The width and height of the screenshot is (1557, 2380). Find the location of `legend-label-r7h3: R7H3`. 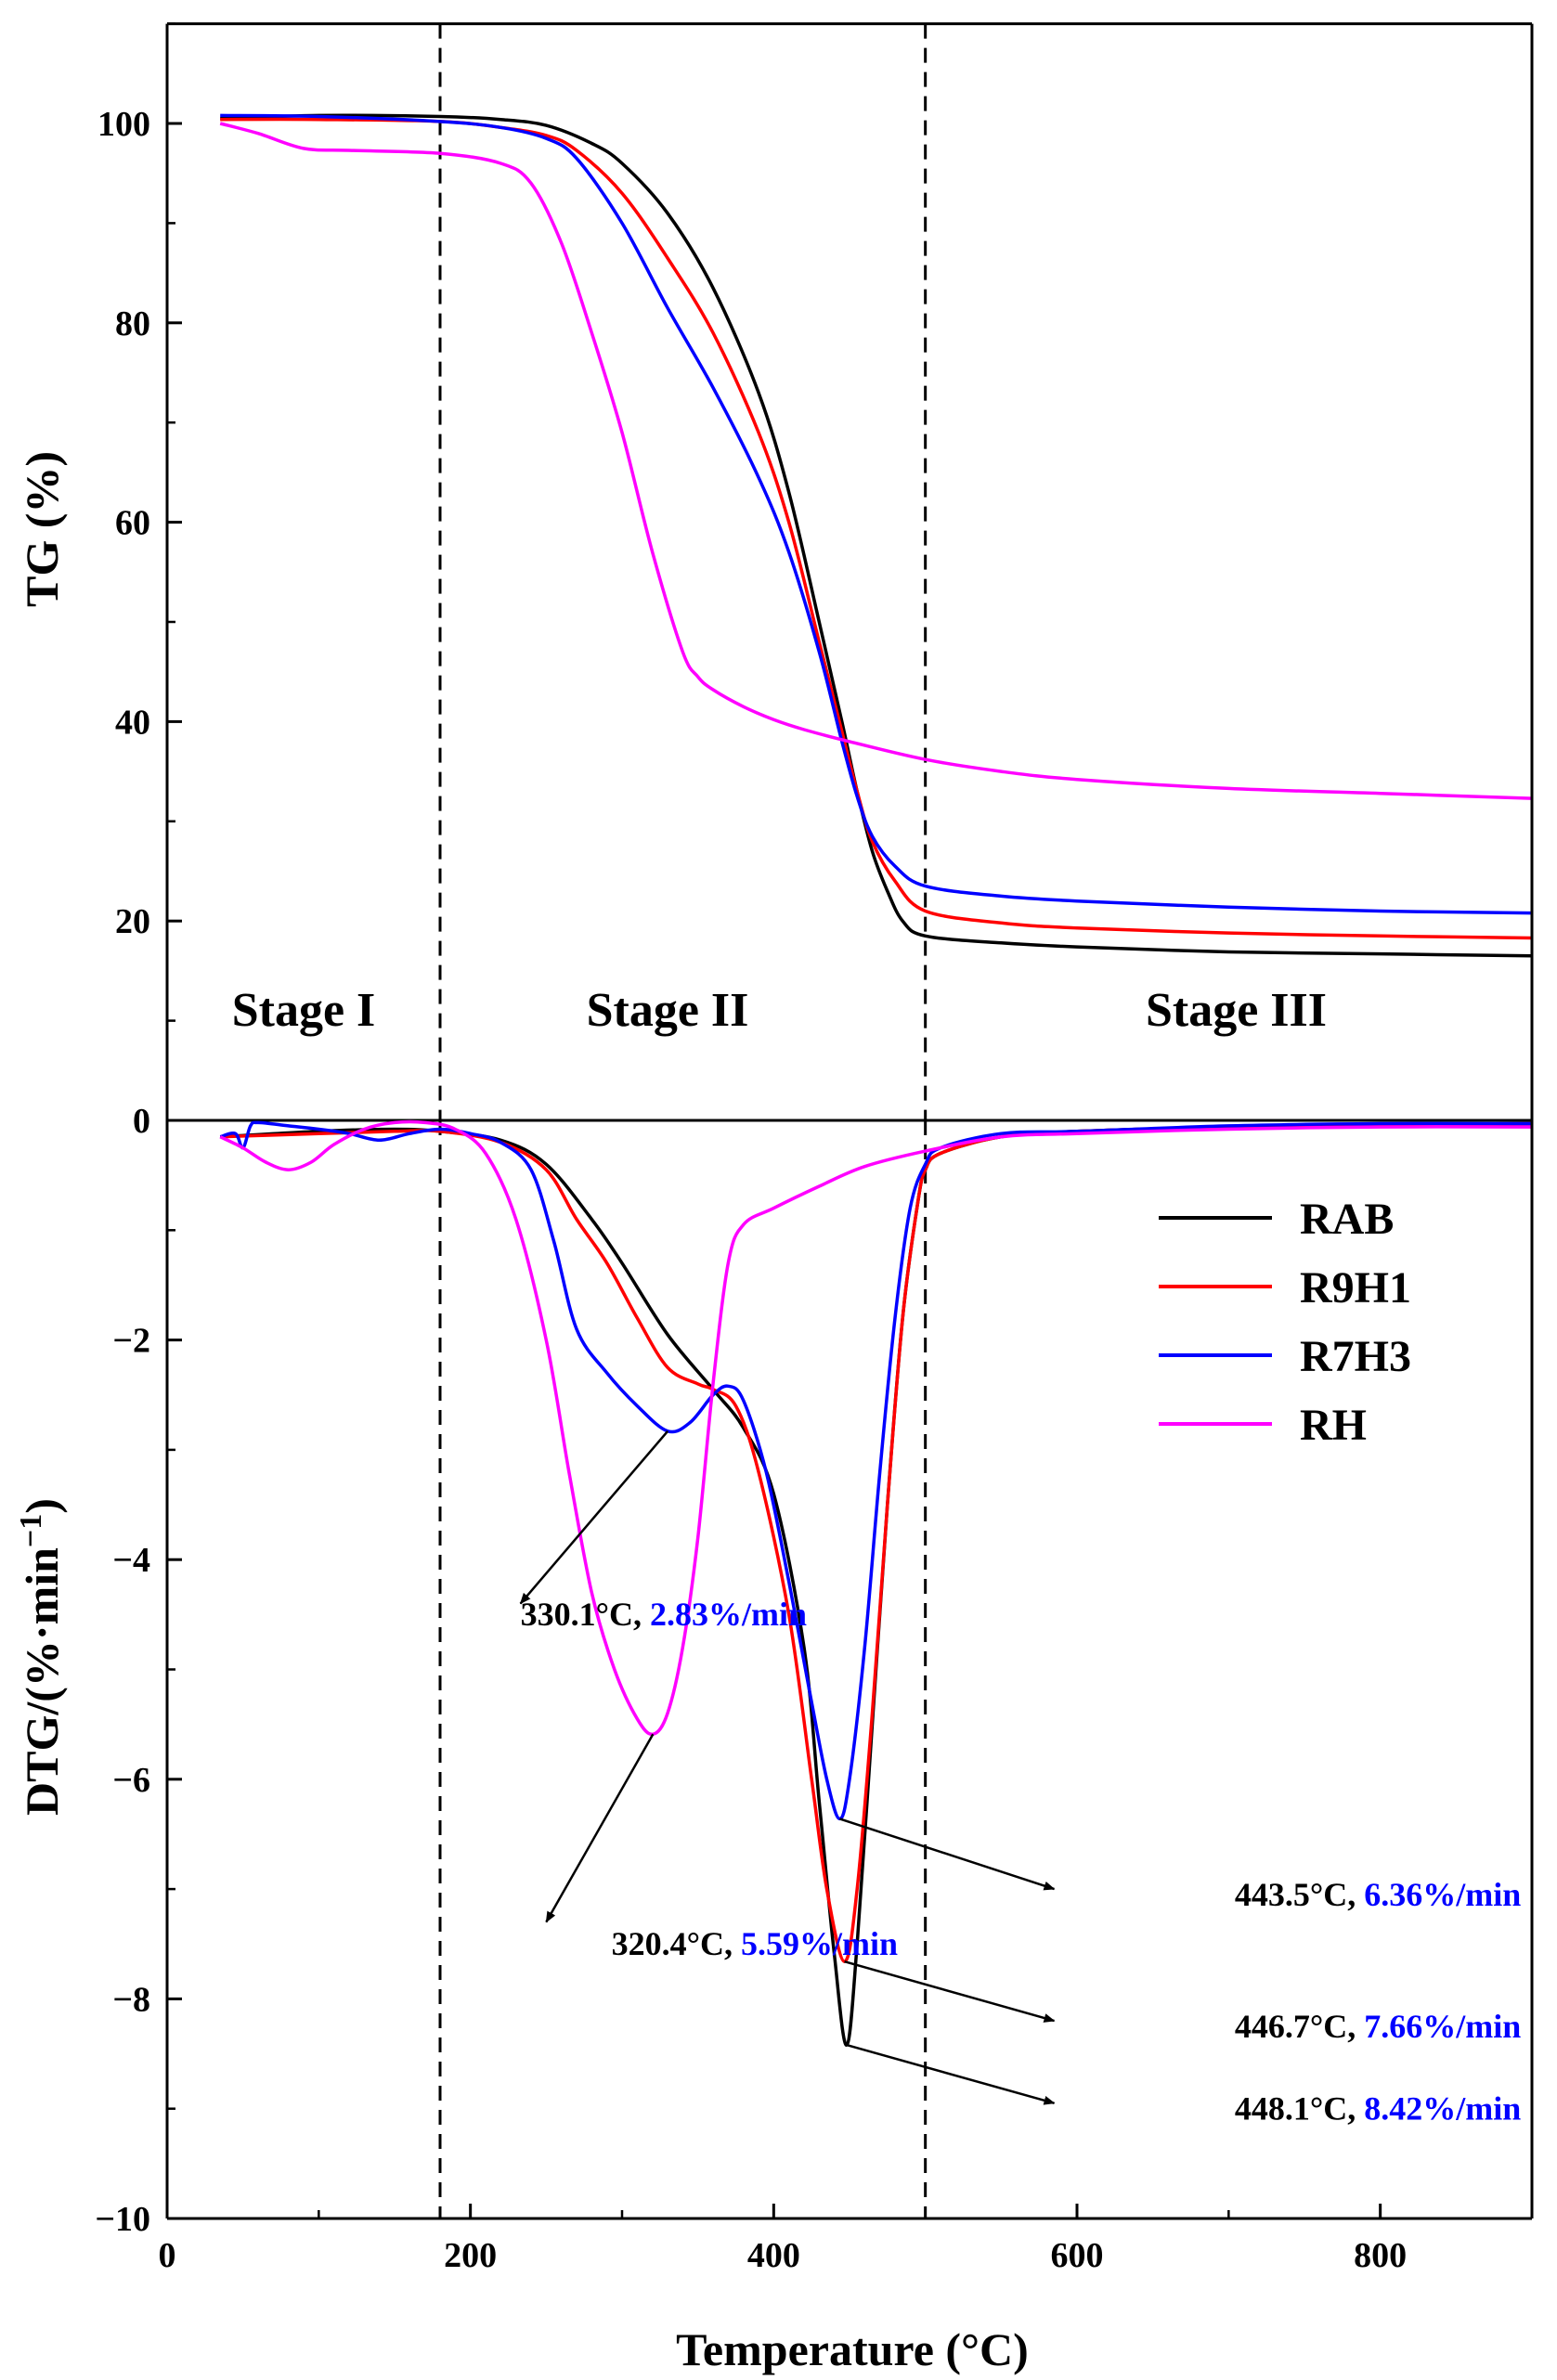

legend-label-r7h3: R7H3 is located at coordinates (1355, 1356).